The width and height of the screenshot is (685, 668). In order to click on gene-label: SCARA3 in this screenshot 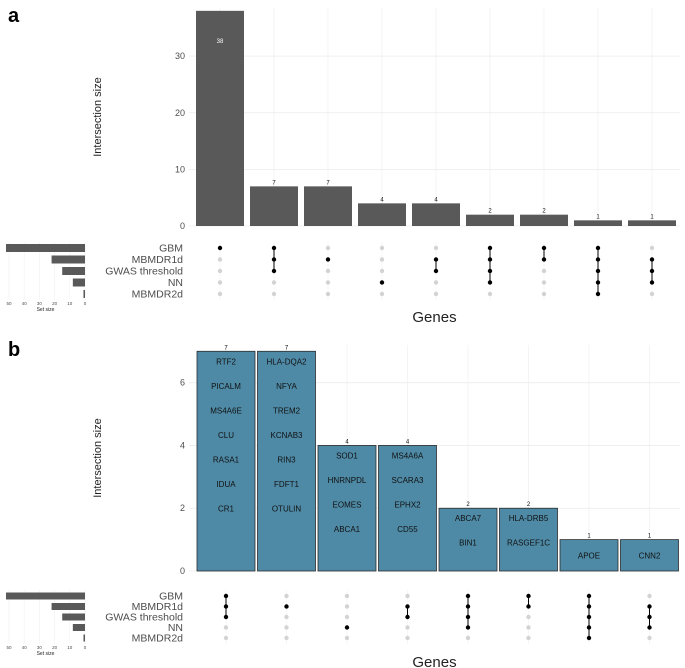, I will do `click(407, 480)`.